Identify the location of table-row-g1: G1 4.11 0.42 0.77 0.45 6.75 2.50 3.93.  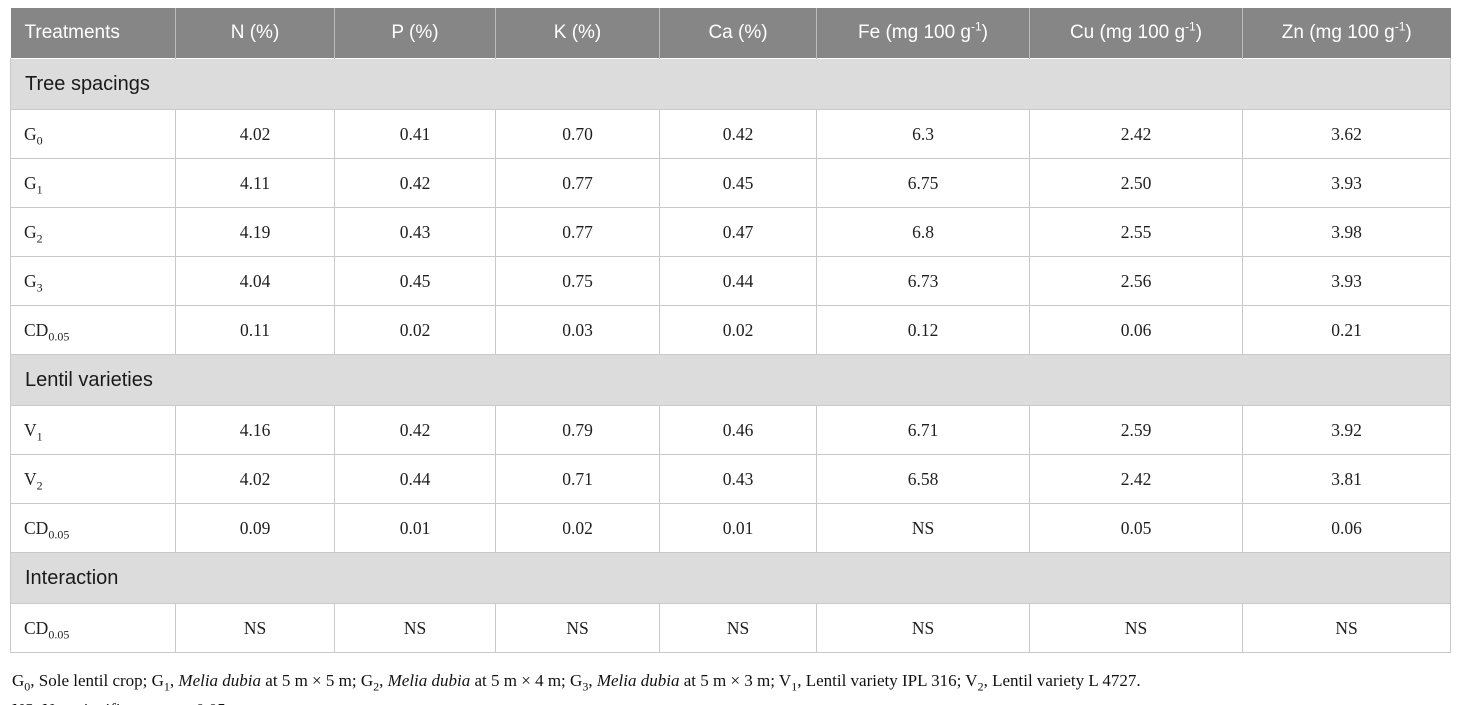
(730, 183).